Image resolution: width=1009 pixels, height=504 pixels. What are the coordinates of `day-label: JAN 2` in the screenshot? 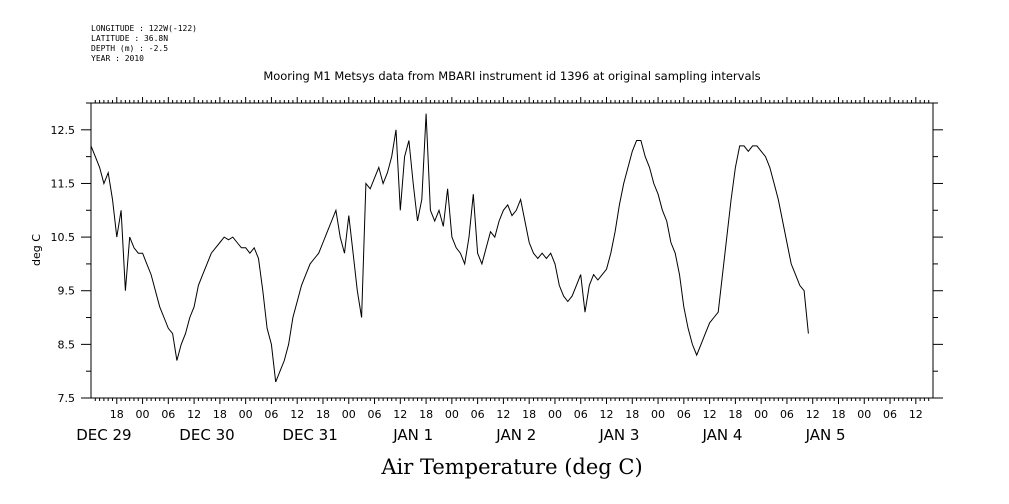 It's located at (515, 435).